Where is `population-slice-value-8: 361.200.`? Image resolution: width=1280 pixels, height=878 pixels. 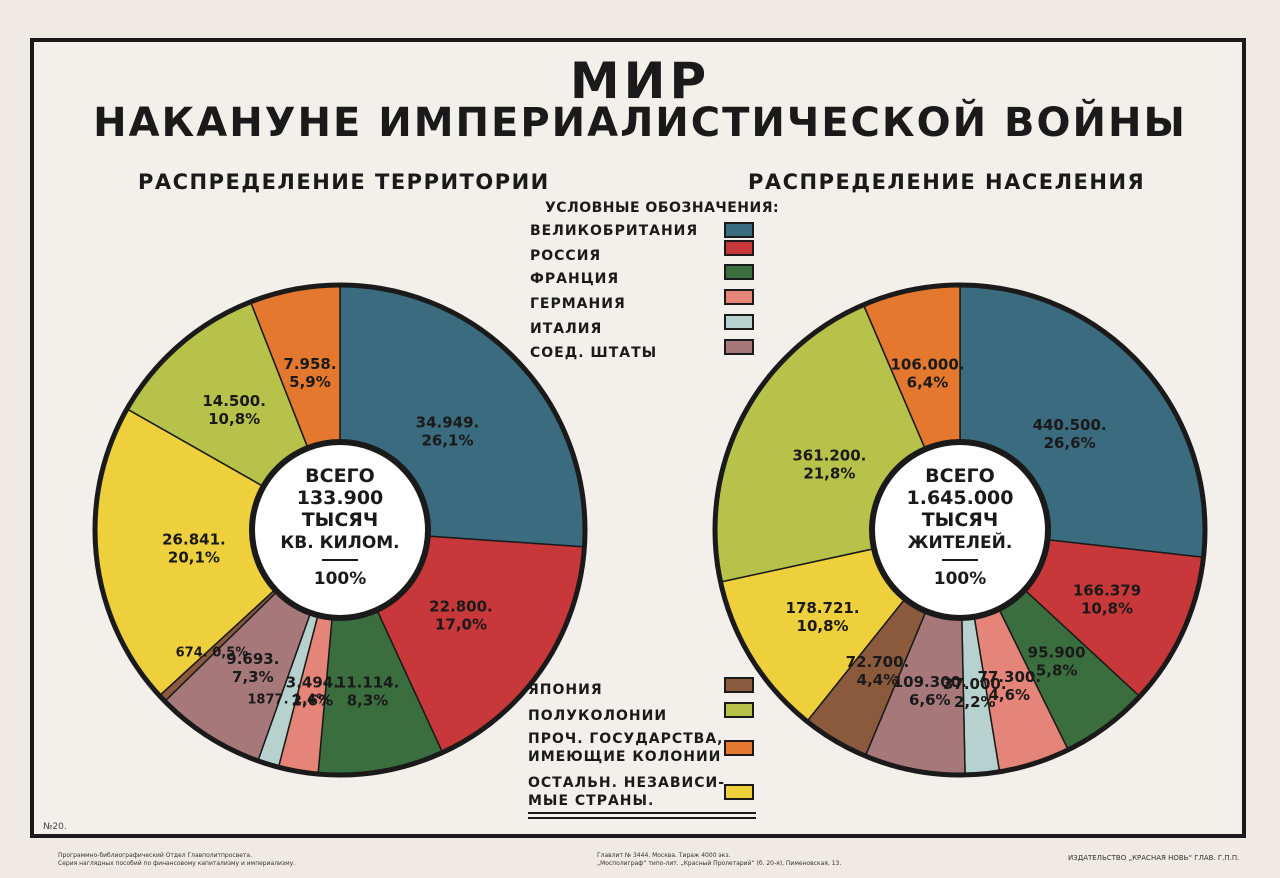
population-slice-value-8: 361.200. is located at coordinates (829, 456).